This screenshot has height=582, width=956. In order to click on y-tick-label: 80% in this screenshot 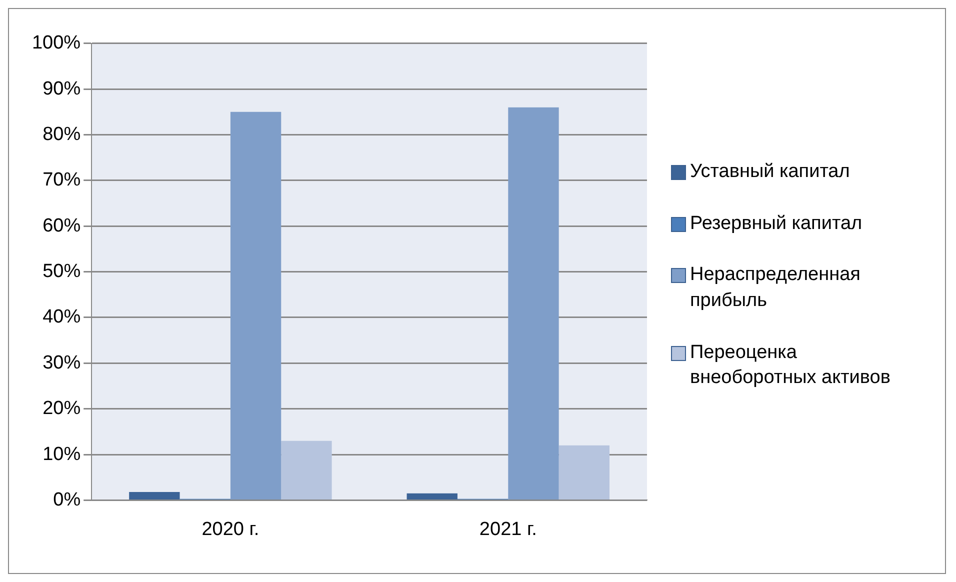, I will do `click(61, 134)`.